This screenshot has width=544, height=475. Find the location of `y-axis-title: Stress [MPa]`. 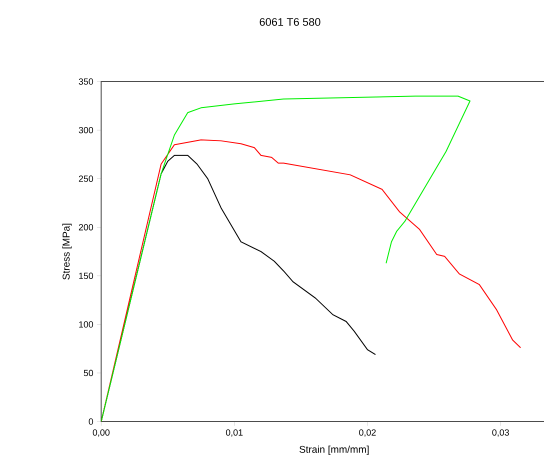

y-axis-title: Stress [MPa] is located at coordinates (67, 252).